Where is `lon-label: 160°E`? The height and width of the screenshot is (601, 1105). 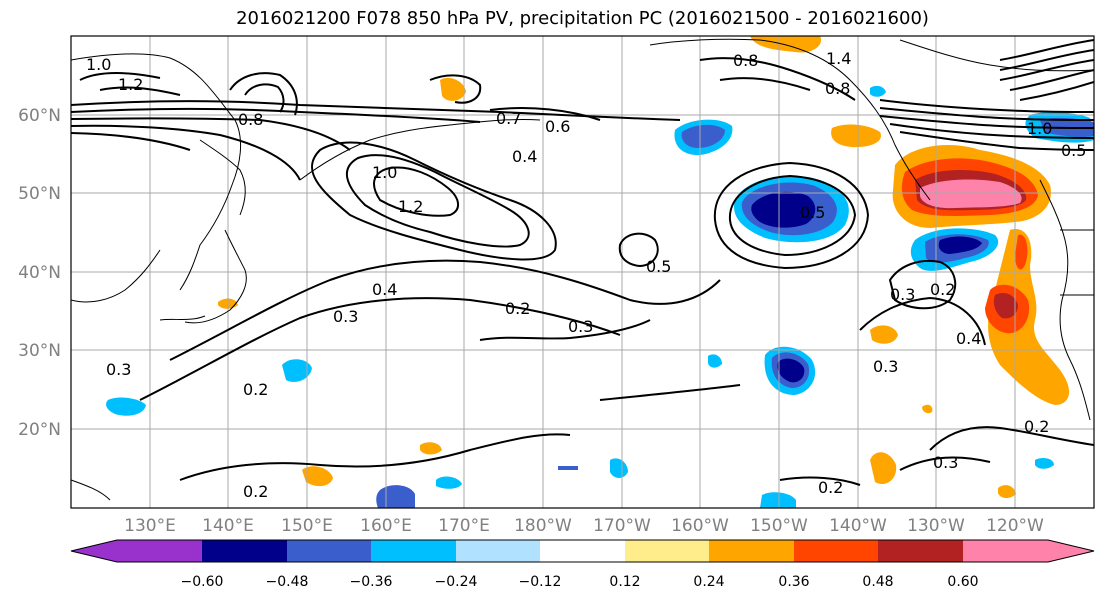 lon-label: 160°E is located at coordinates (386, 526).